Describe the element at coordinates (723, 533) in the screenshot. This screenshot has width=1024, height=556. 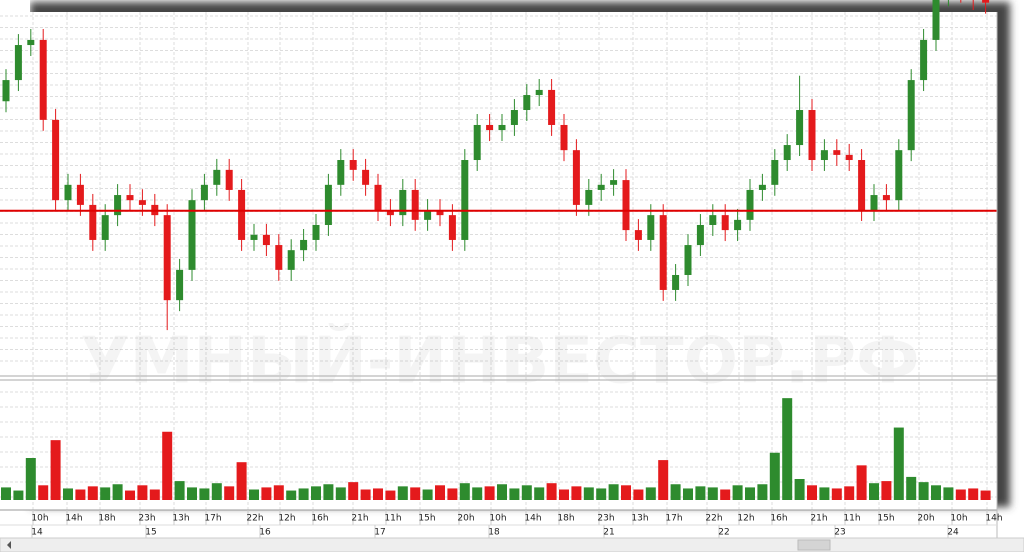
I see `day-label: 22` at that location.